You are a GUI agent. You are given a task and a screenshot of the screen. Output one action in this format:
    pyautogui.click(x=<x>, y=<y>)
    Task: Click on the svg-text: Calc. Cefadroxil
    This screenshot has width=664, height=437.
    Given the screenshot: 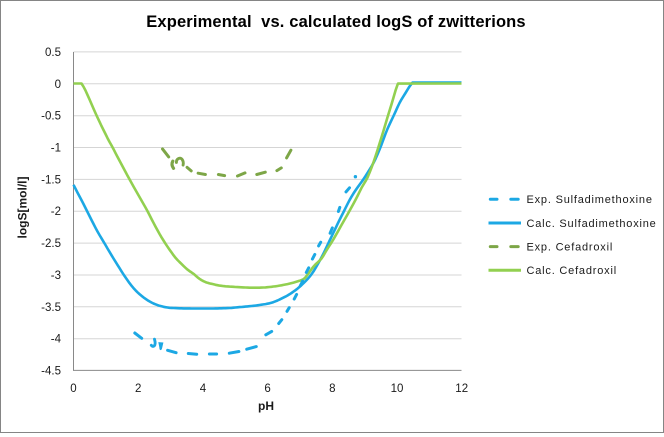 What is the action you would take?
    pyautogui.click(x=572, y=271)
    